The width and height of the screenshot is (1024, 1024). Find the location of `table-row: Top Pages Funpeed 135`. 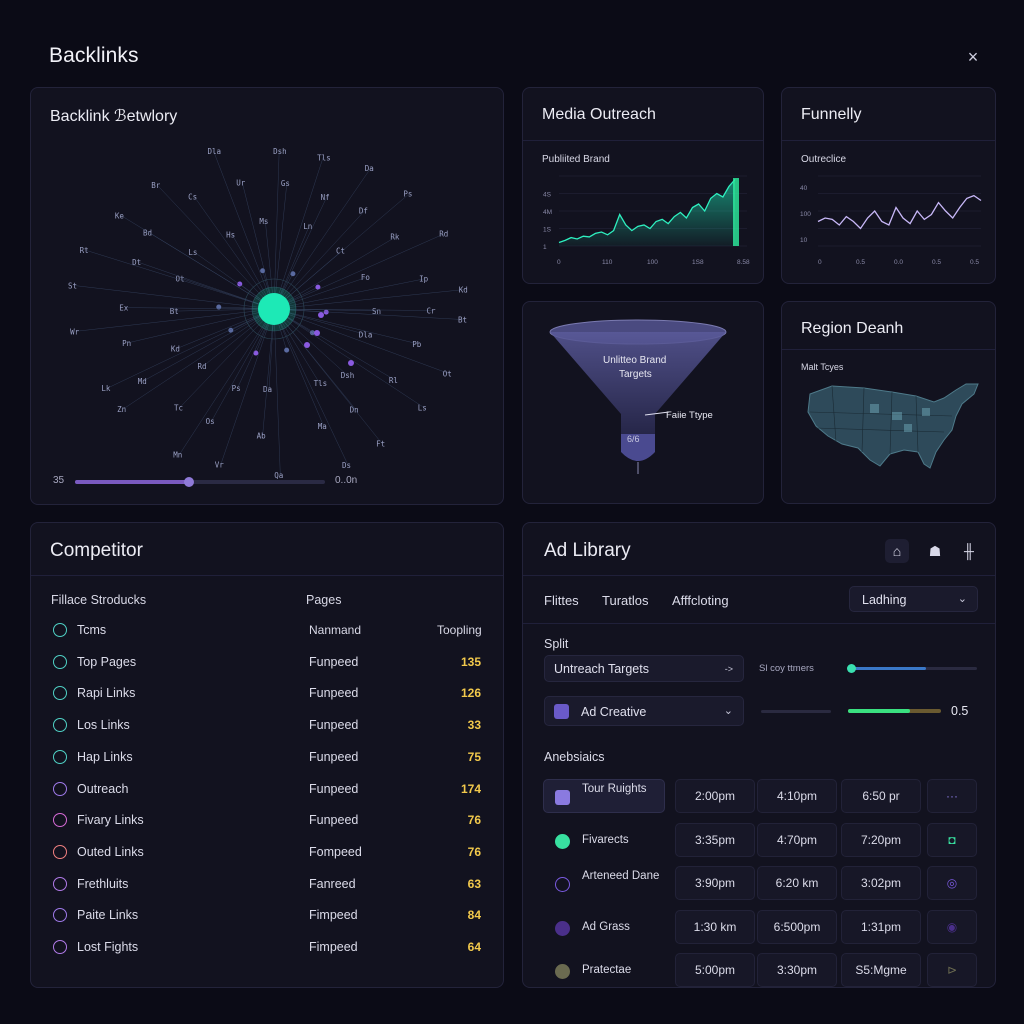

table-row: Top Pages Funpeed 135 is located at coordinates (267, 663).